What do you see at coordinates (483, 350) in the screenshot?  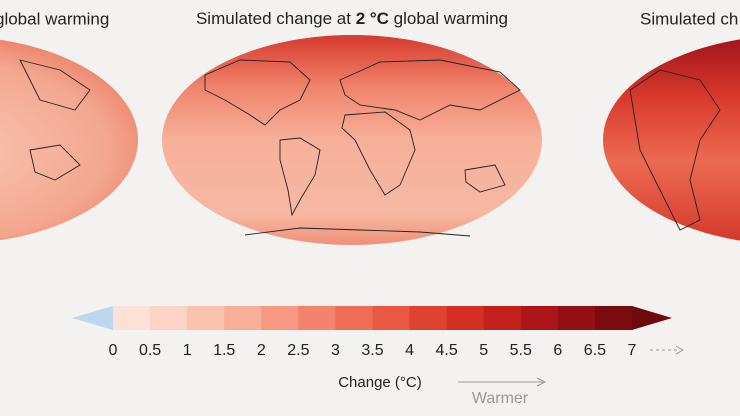 I see `colorbar-tick-label: 5` at bounding box center [483, 350].